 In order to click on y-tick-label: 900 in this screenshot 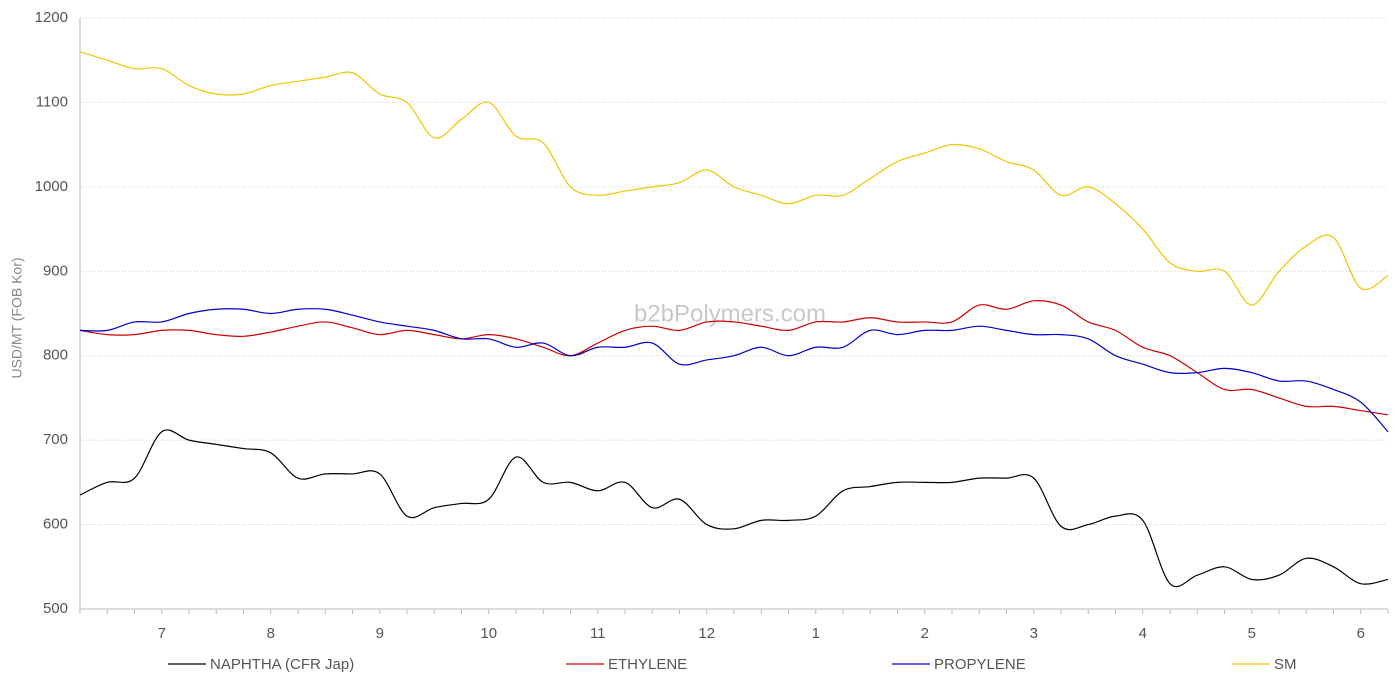, I will do `click(55, 270)`.